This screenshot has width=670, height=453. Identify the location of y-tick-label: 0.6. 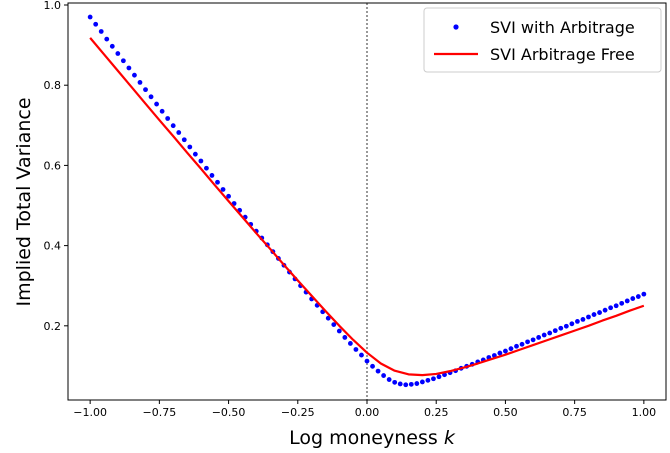
(53, 165).